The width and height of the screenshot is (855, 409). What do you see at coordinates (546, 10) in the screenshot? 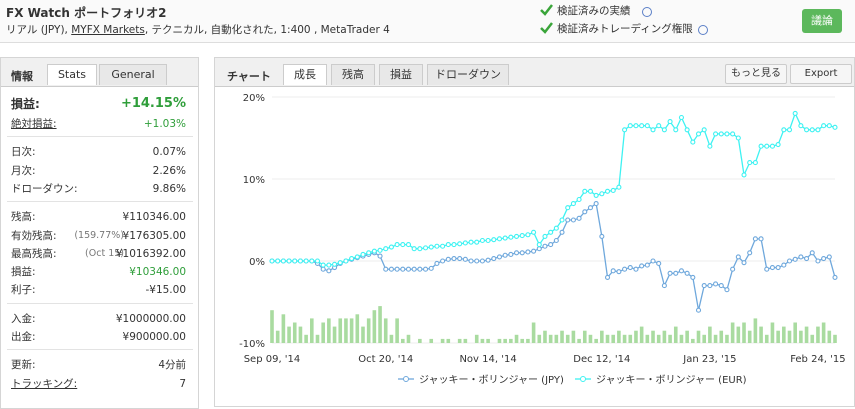
I see `check-icon` at bounding box center [546, 10].